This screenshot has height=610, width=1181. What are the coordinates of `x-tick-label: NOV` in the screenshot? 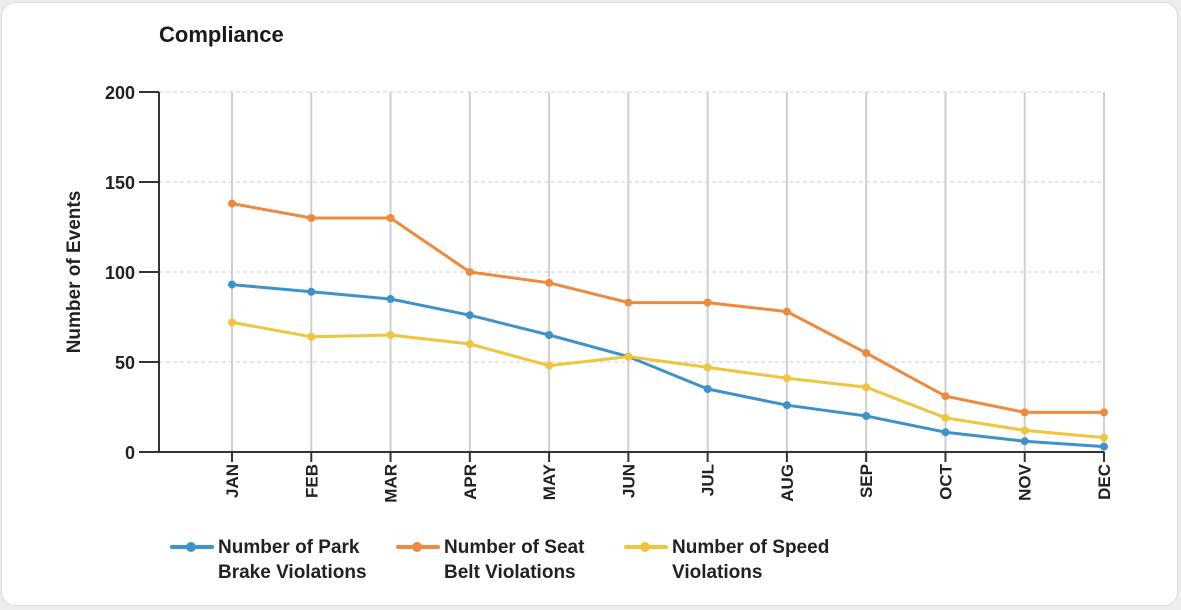 It's located at (1025, 482).